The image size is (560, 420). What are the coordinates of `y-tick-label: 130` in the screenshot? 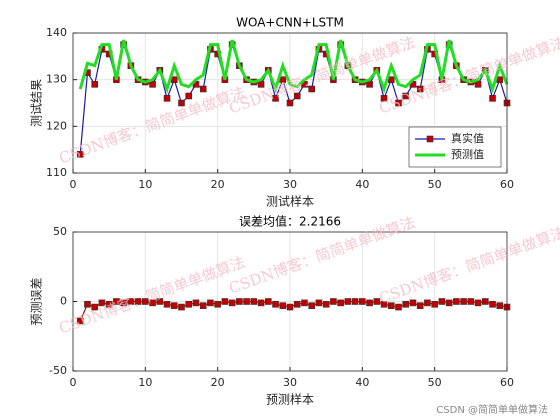 It's located at (56, 79).